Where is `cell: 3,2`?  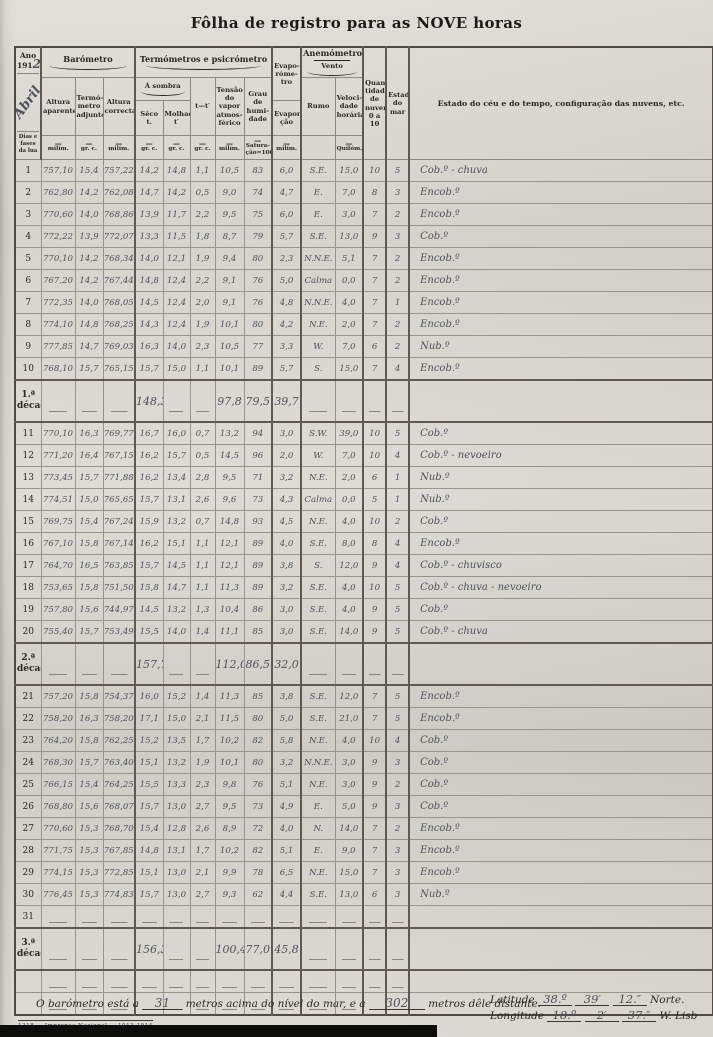 cell: 3,2 is located at coordinates (287, 477).